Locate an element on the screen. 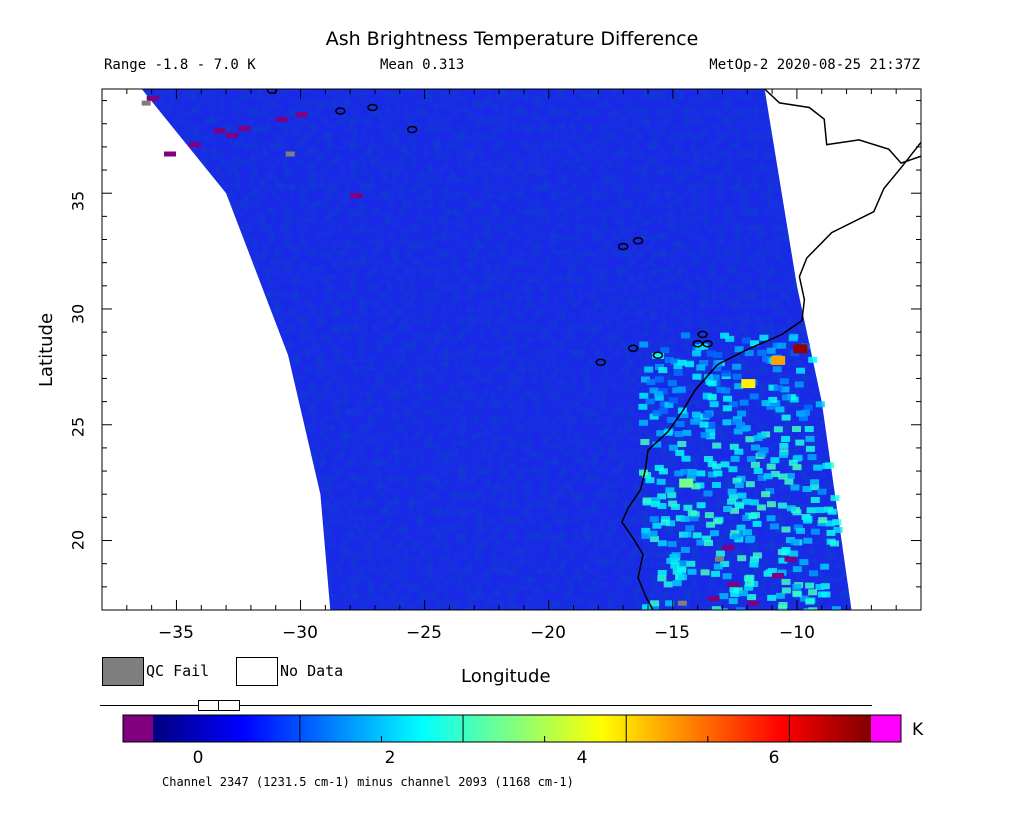 The height and width of the screenshot is (813, 1024). qc-fail-swatch is located at coordinates (123, 671).